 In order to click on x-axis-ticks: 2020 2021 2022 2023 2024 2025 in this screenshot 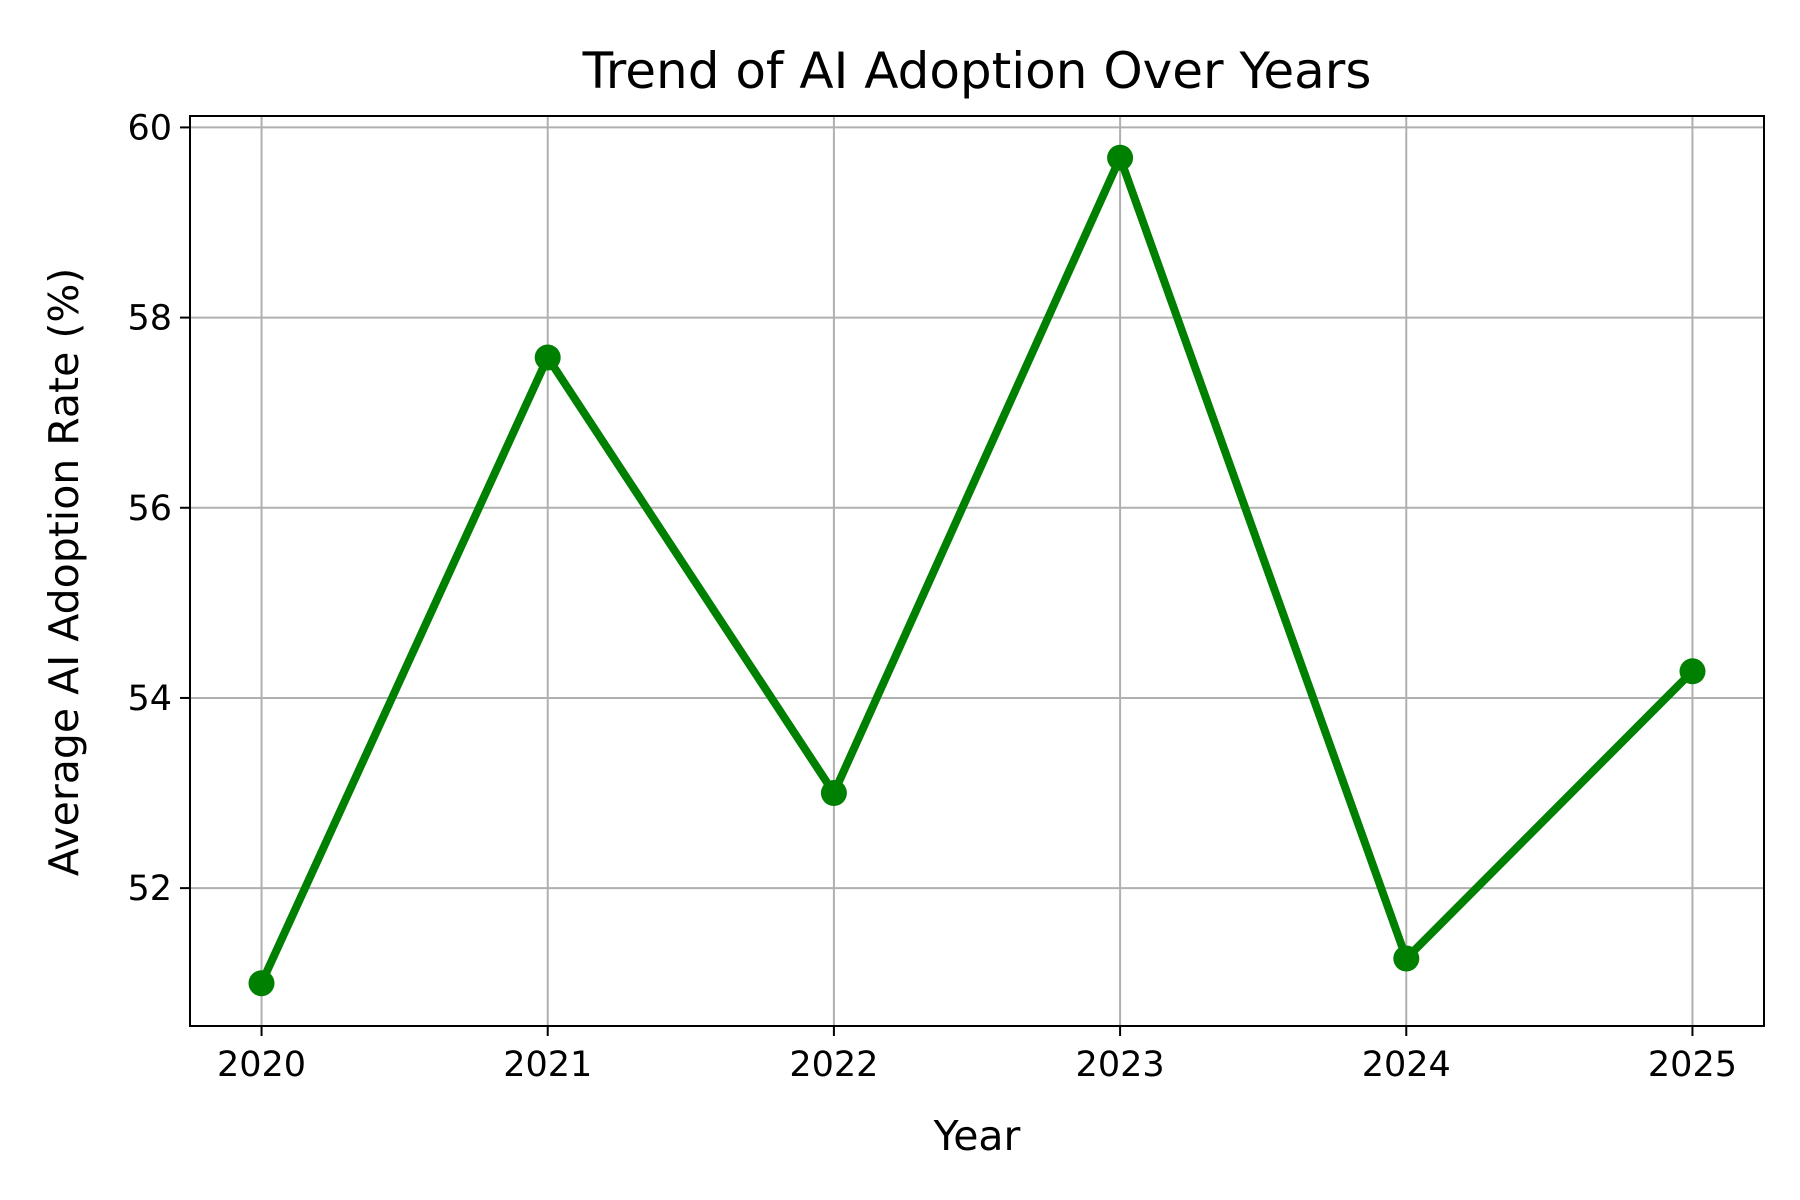, I will do `click(977, 1055)`.